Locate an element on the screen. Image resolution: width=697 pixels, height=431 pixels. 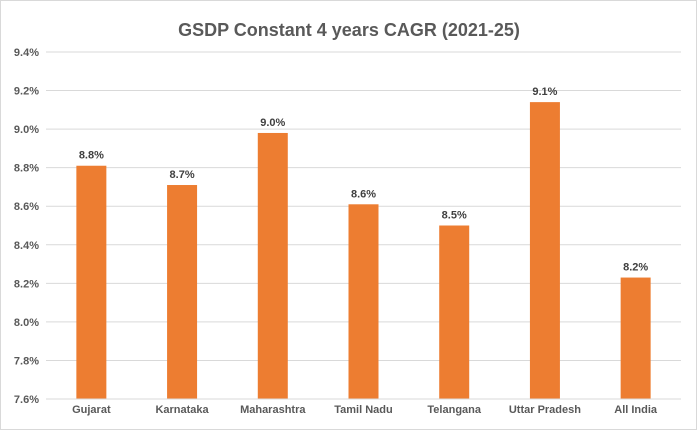
bar-gujarat is located at coordinates (91, 282).